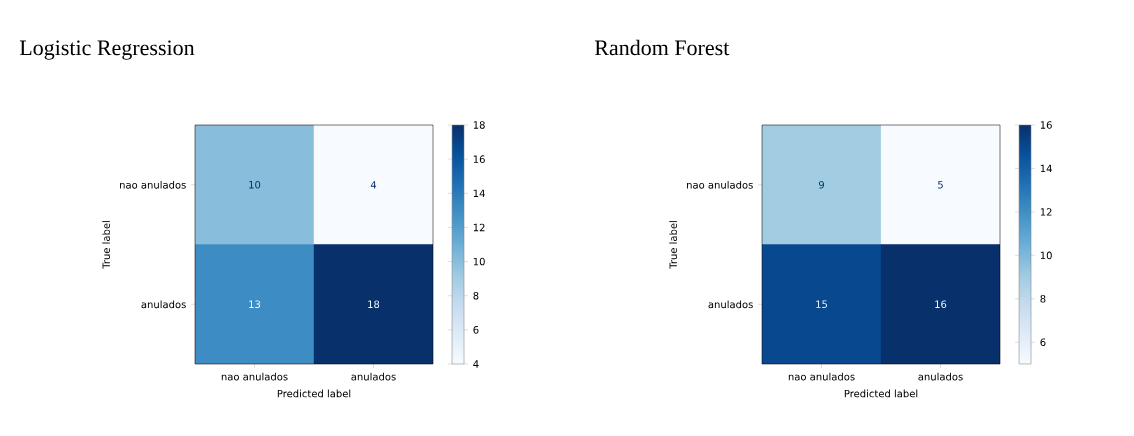 This screenshot has height=436, width=1134. What do you see at coordinates (255, 304) in the screenshot?
I see `data-label: 13` at bounding box center [255, 304].